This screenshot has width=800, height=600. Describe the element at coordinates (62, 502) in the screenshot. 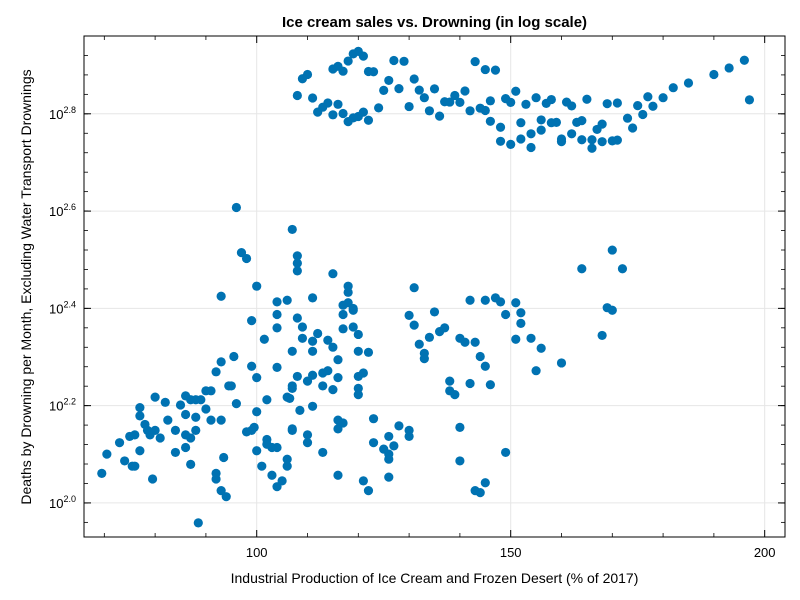

I see `y-tick-label: 102.0` at that location.